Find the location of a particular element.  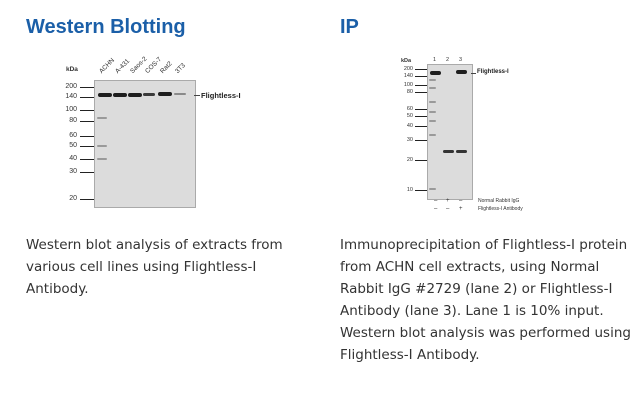

treatment-label: Normal Rabbit IgG is located at coordinates (499, 201).